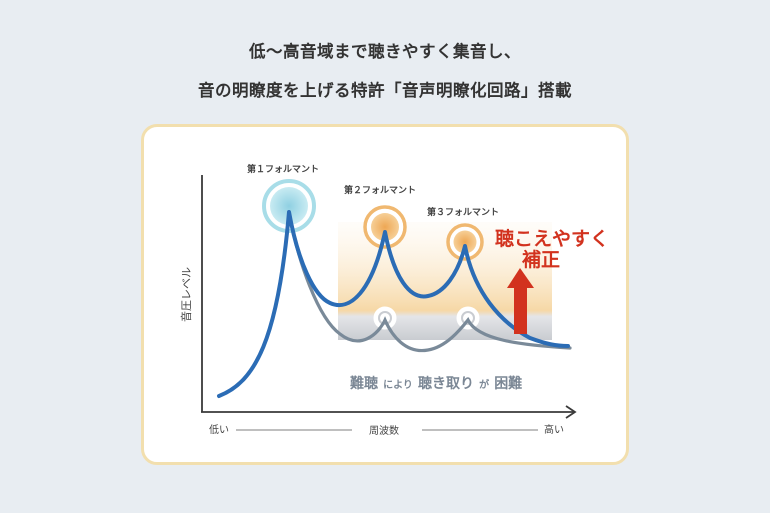 The height and width of the screenshot is (513, 770). I want to click on headline-line-1: 低〜高音域まで聴きやすく集音し、, so click(385, 51).